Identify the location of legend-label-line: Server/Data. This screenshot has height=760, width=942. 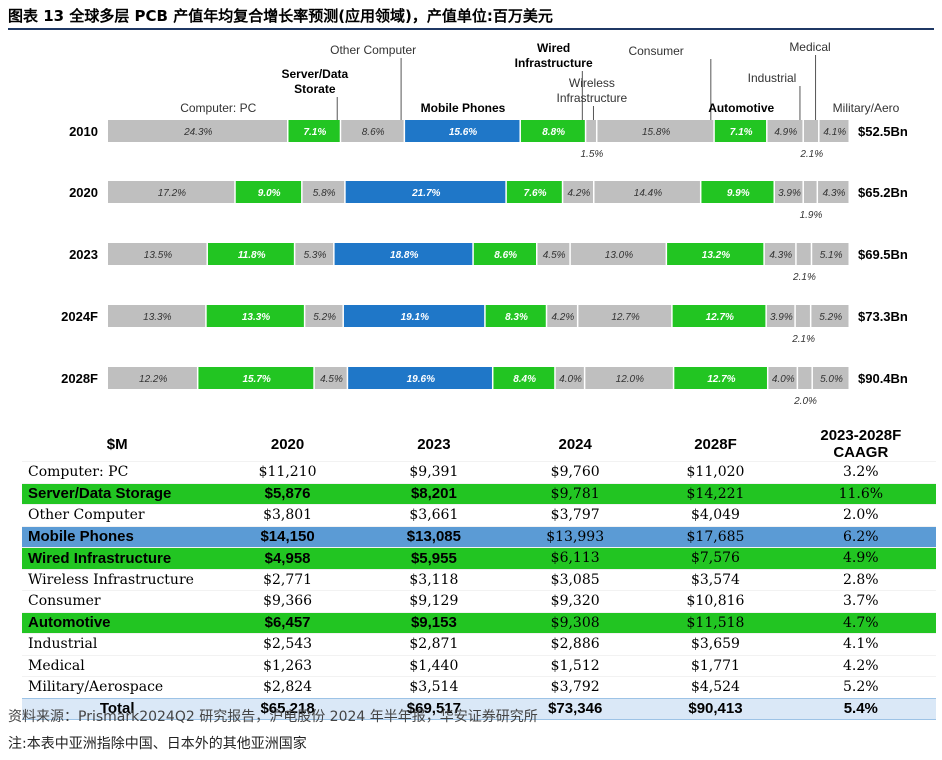
(314, 74).